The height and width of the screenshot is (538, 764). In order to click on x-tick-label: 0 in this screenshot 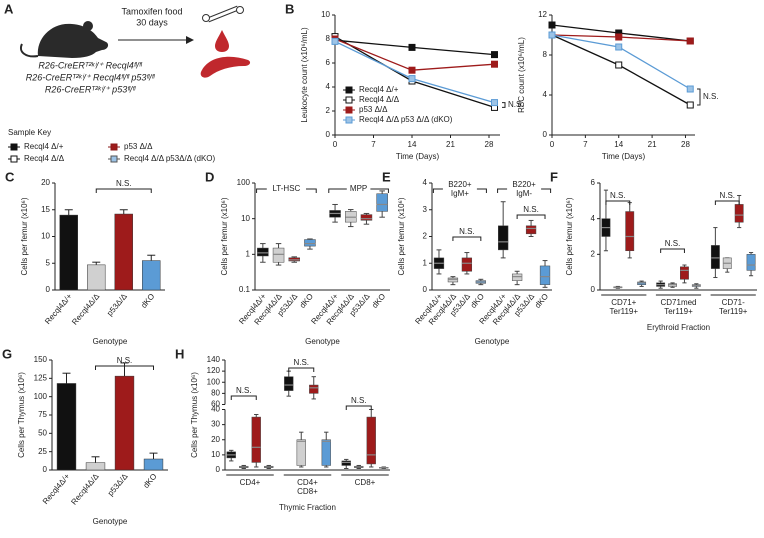, I will do `click(335, 144)`.